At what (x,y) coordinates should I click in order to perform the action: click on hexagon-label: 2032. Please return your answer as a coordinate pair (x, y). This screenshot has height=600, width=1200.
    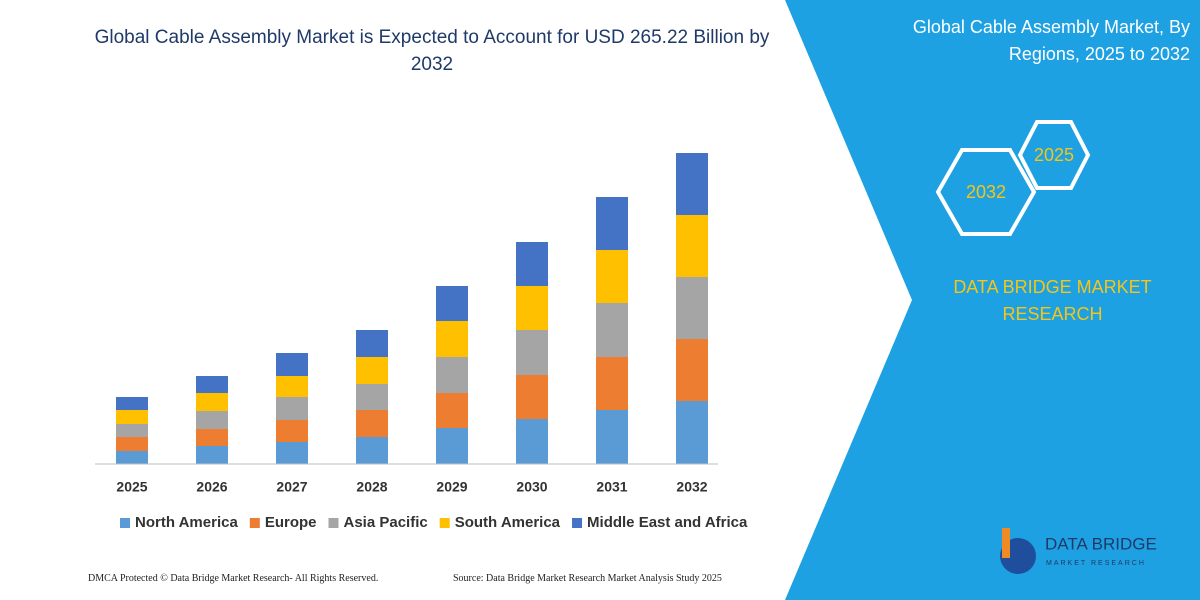
    Looking at the image, I should click on (986, 192).